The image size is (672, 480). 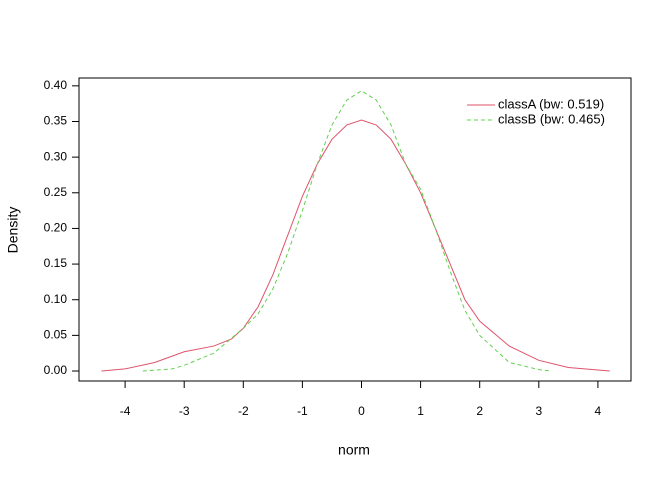 I want to click on y-tick-label: 0.25, so click(x=56, y=192).